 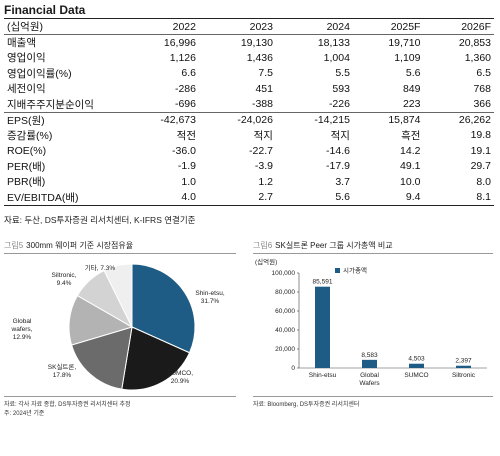 I want to click on table-cell: 19,710, so click(x=404, y=42).